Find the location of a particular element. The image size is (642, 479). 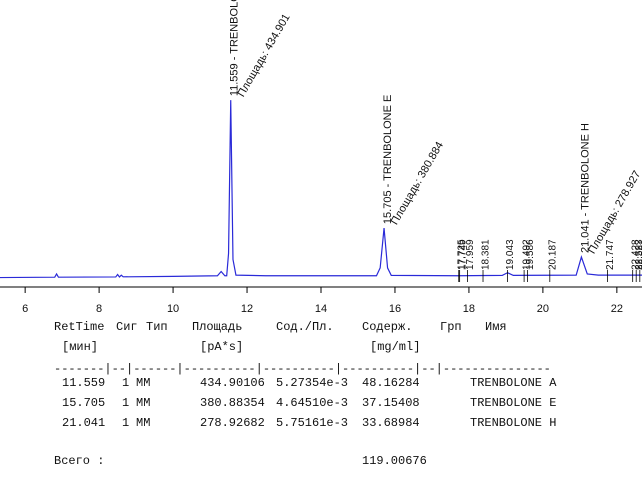

table-cell: 278.92682 is located at coordinates (232, 423).